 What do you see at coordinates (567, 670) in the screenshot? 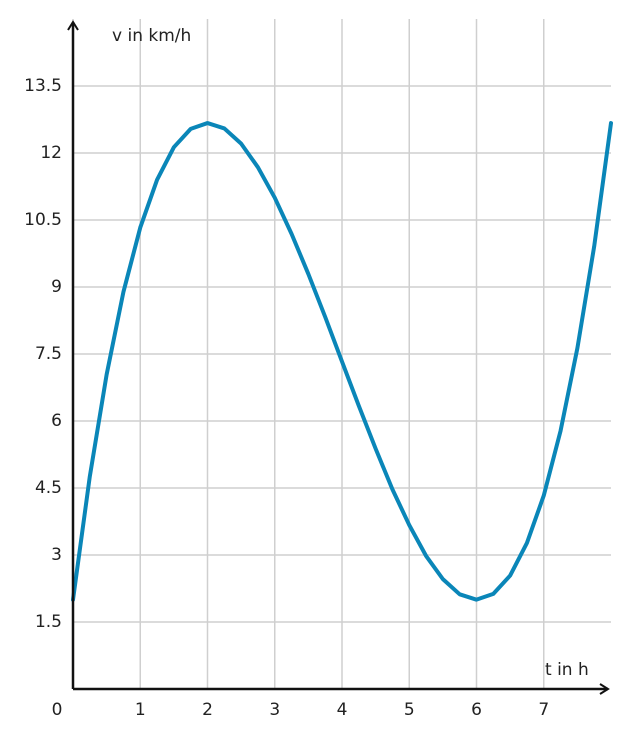
I see `x-axis-label: t in h` at bounding box center [567, 670].